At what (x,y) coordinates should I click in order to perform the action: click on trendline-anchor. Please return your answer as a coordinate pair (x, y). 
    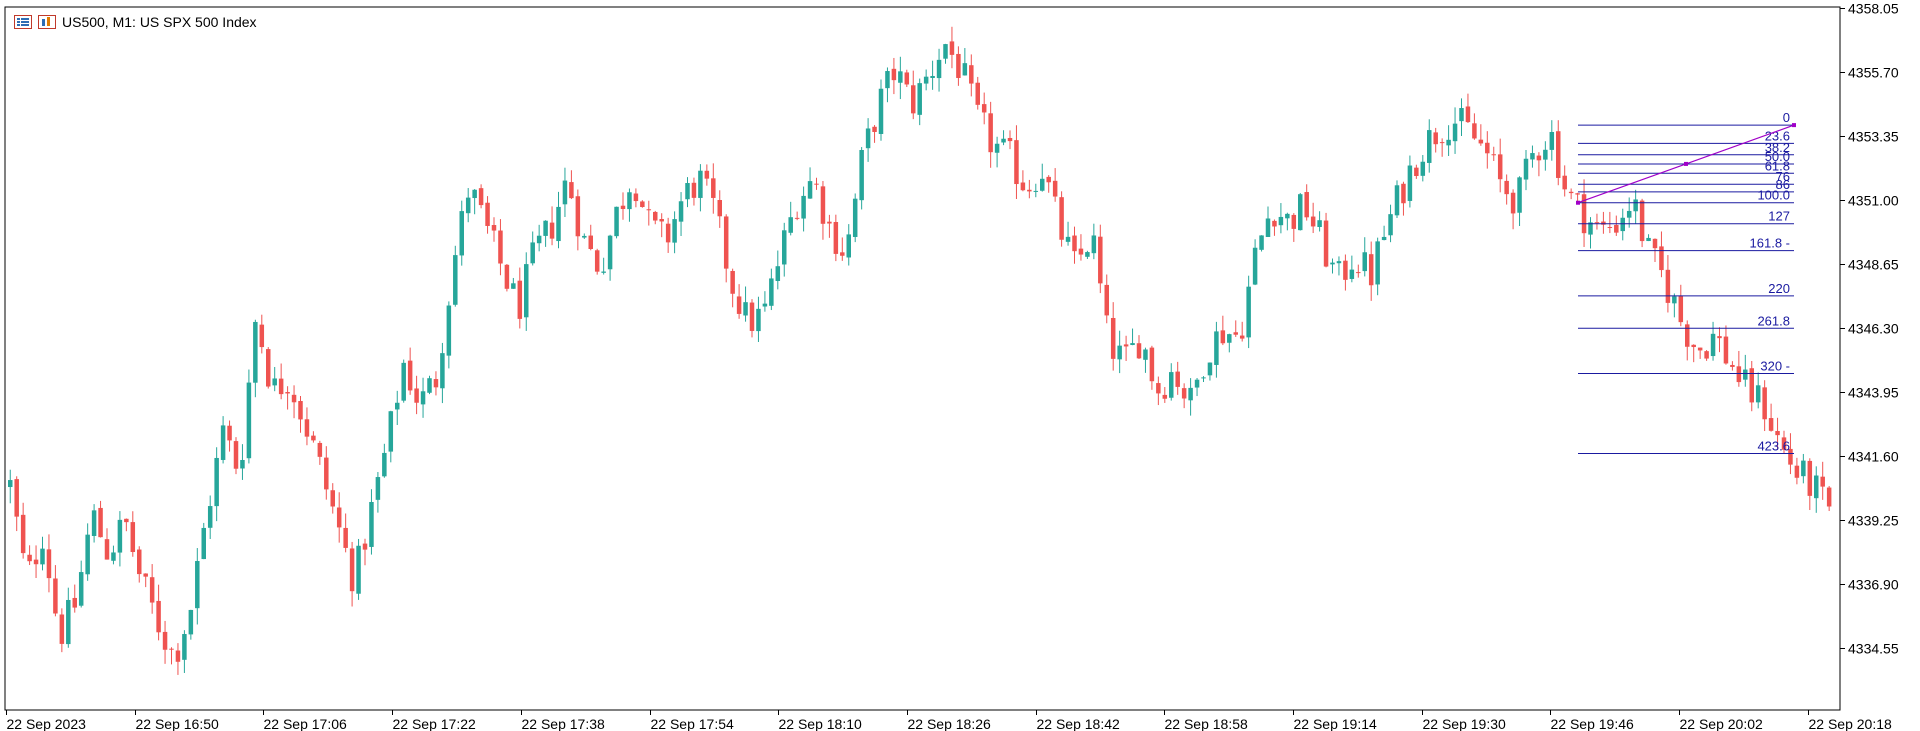
    Looking at the image, I should click on (1686, 163).